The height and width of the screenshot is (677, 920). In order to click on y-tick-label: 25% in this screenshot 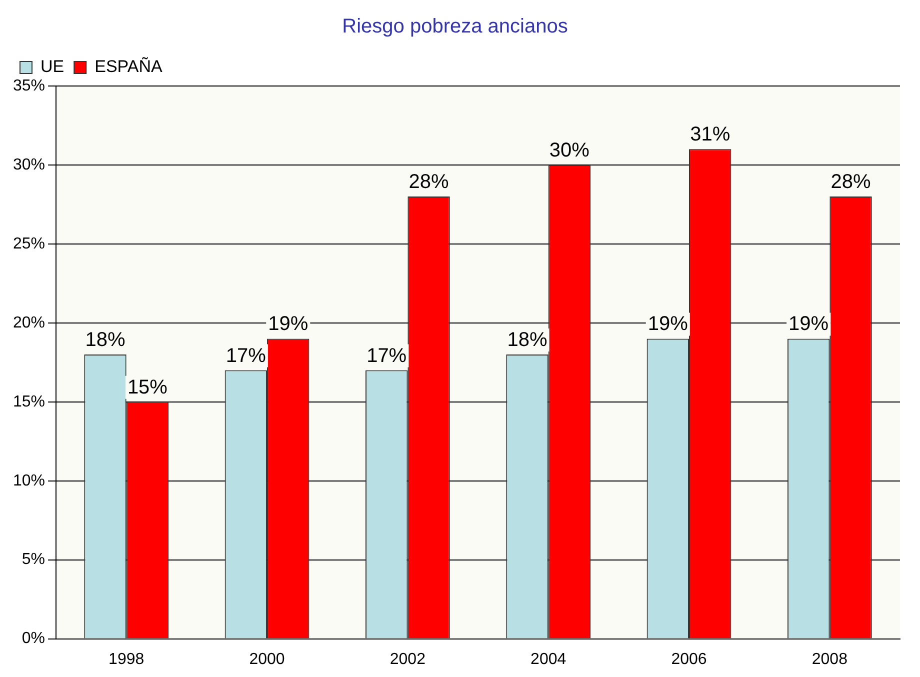, I will do `click(29, 243)`.